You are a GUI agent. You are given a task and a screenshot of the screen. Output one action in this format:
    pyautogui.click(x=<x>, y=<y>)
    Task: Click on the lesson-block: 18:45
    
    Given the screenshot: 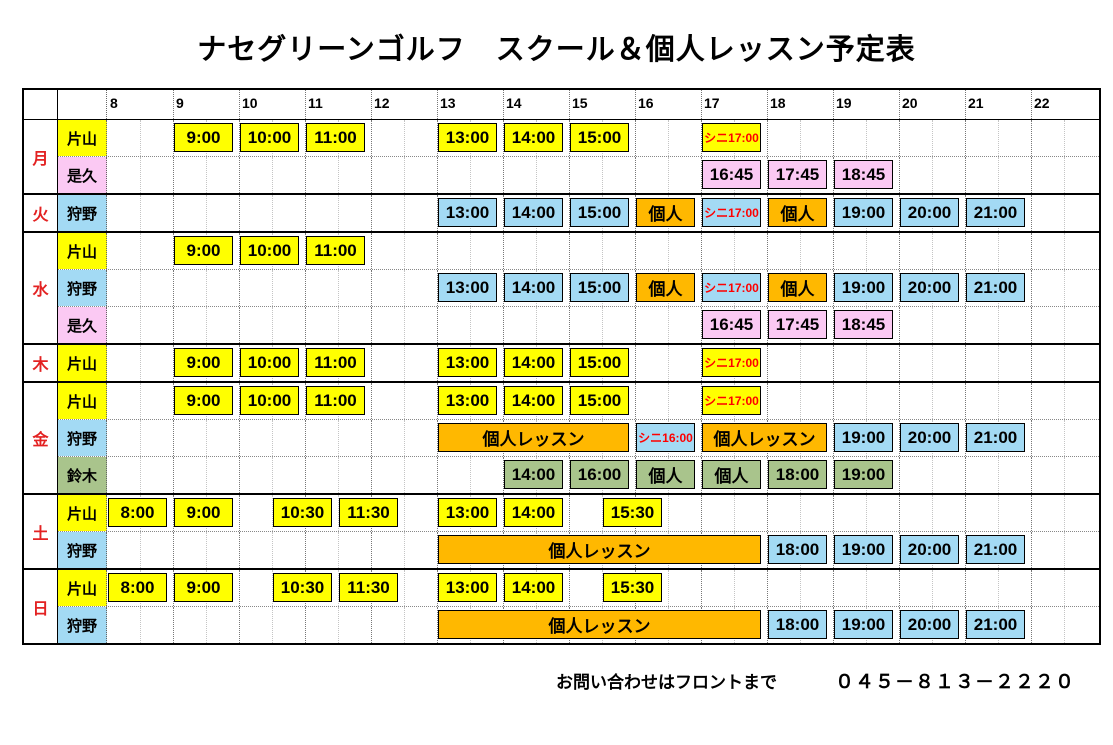 What is the action you would take?
    pyautogui.click(x=863, y=174)
    